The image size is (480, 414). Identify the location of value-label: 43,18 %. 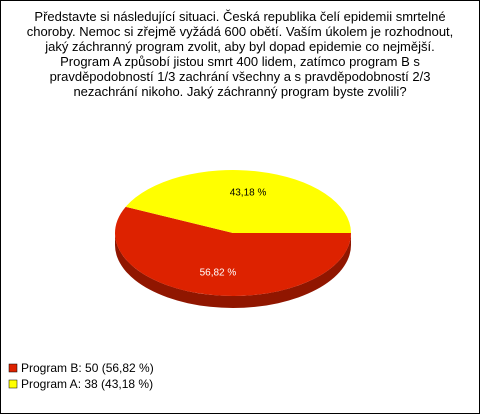
(248, 193).